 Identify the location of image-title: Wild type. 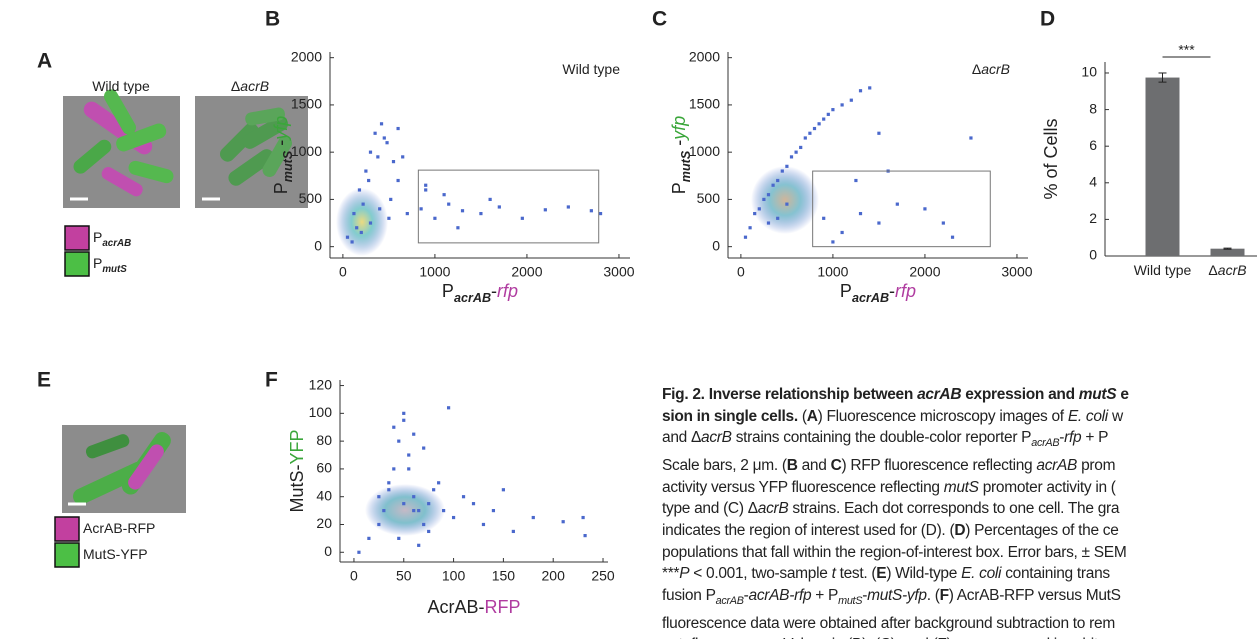
(121, 86).